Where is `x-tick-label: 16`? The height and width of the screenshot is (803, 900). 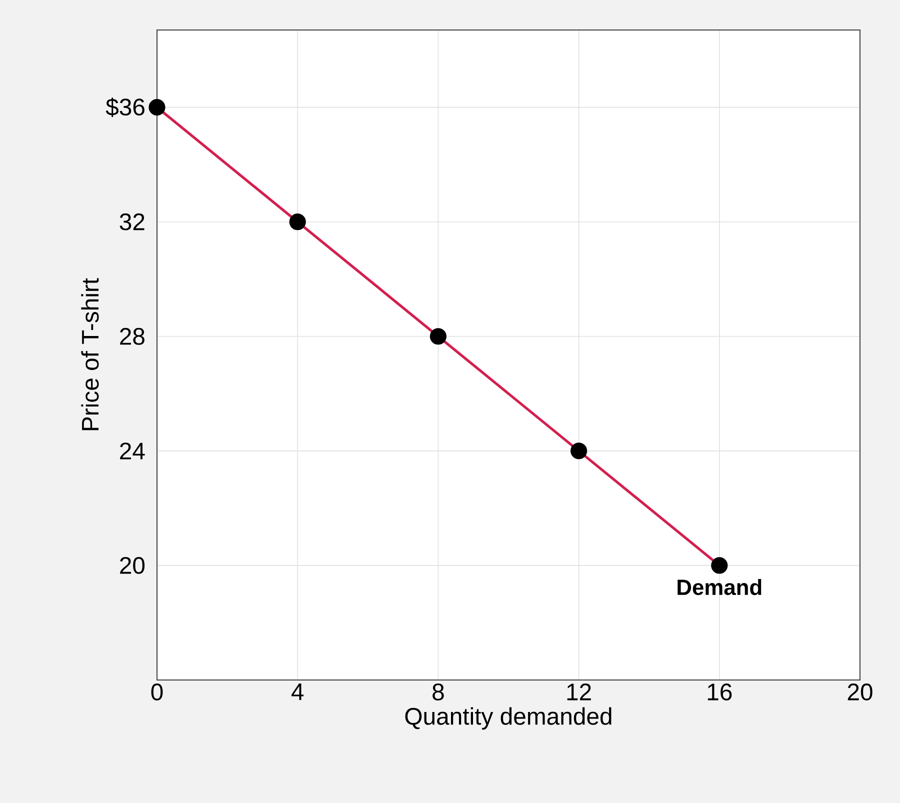 x-tick-label: 16 is located at coordinates (720, 692).